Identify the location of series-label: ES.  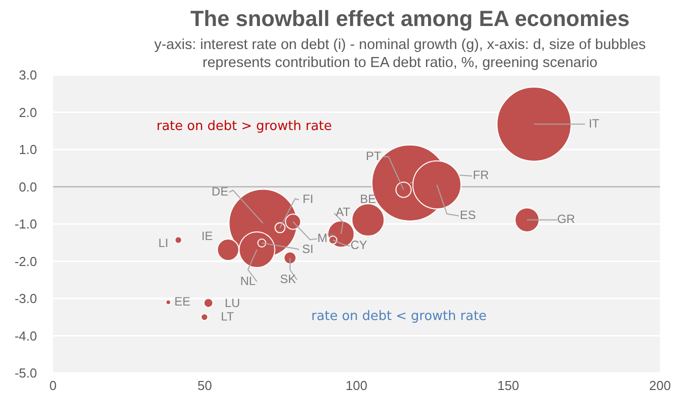
(468, 215).